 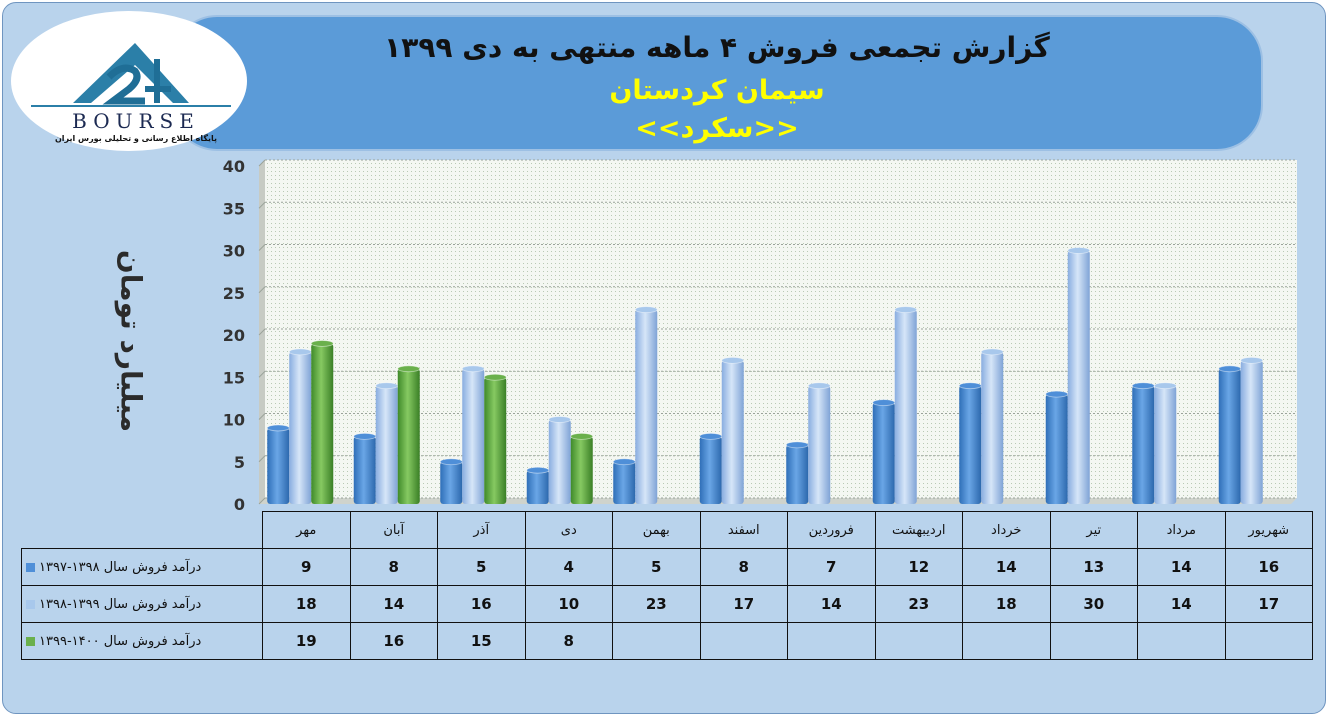 What do you see at coordinates (306, 530) in the screenshot?
I see `category-label: مهر` at bounding box center [306, 530].